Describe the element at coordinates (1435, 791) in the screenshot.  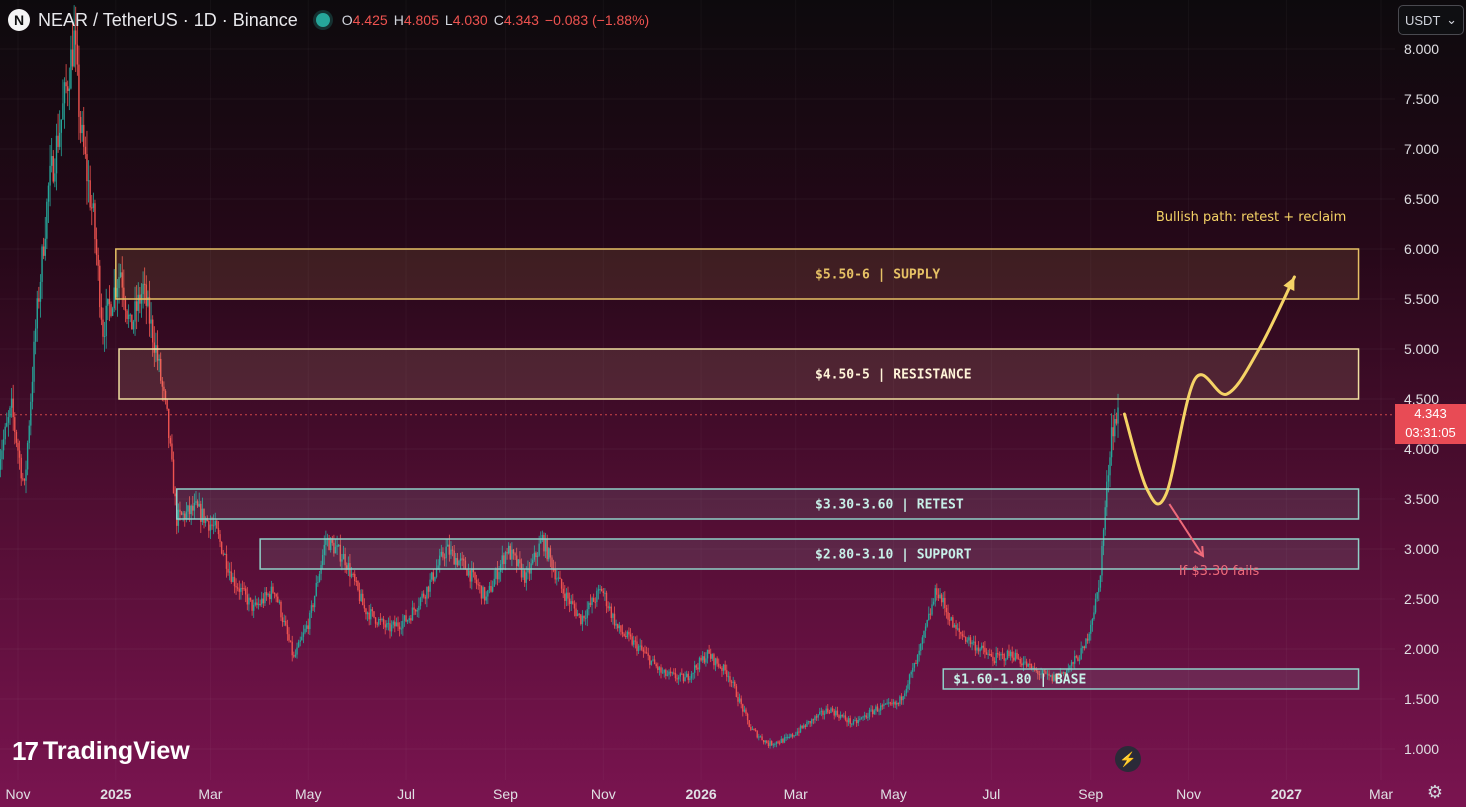
I see `gear-icon: ⚙` at that location.